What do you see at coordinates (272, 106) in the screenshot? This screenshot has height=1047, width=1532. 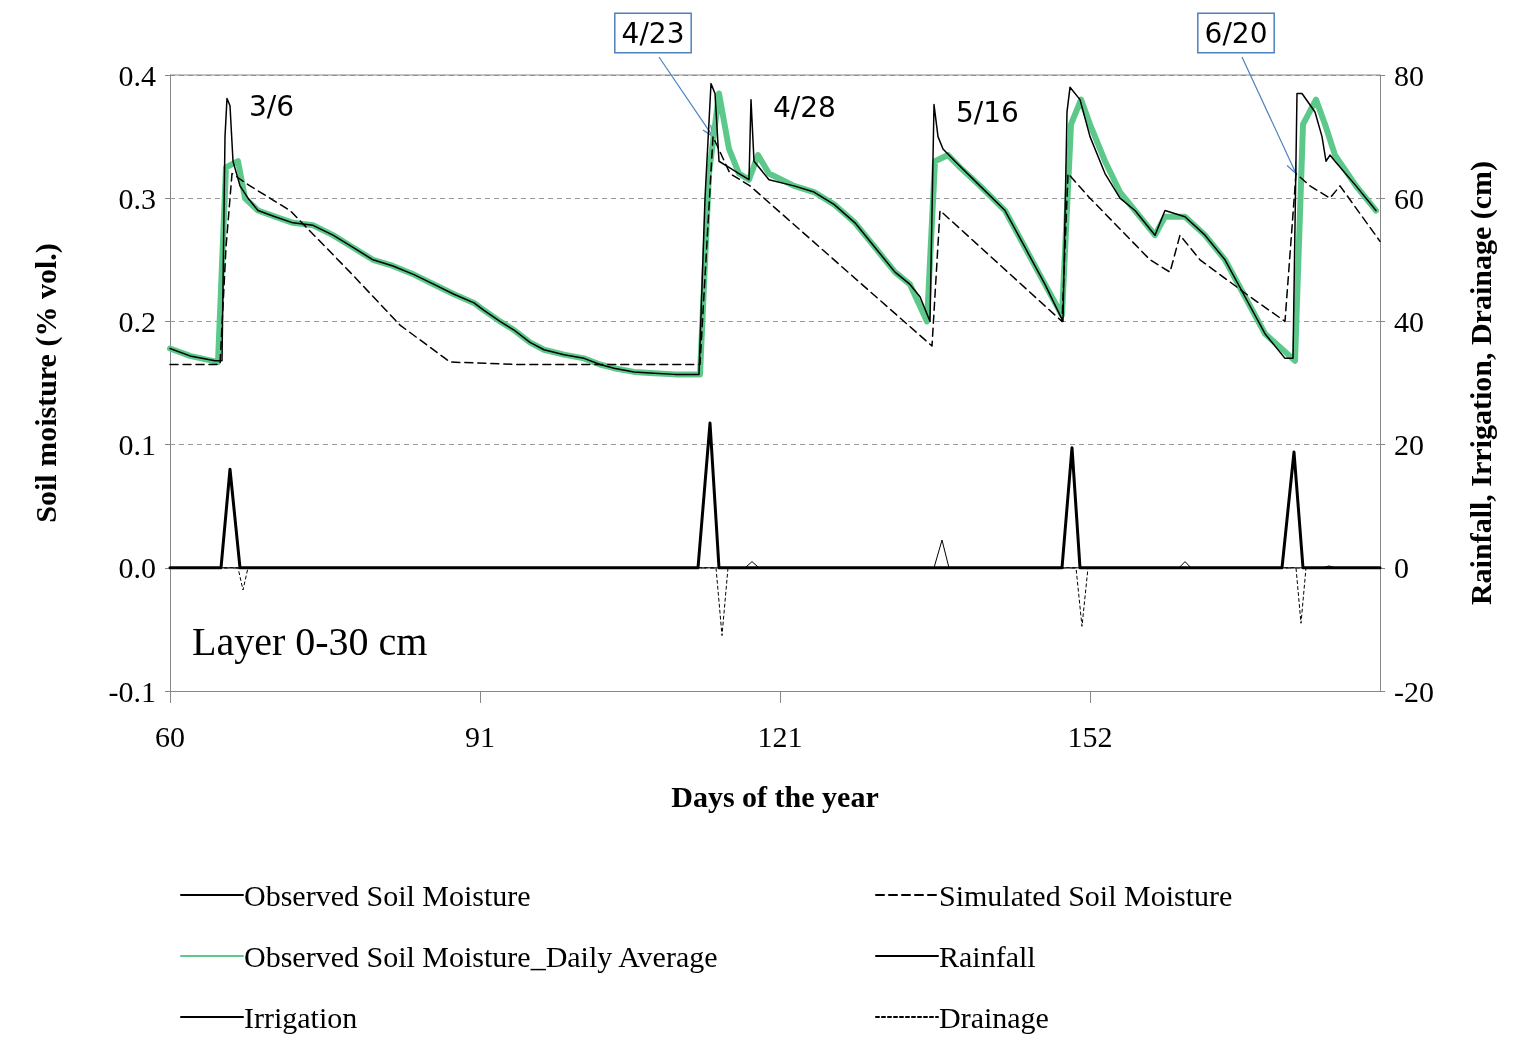 I see `annotation: 3/6` at bounding box center [272, 106].